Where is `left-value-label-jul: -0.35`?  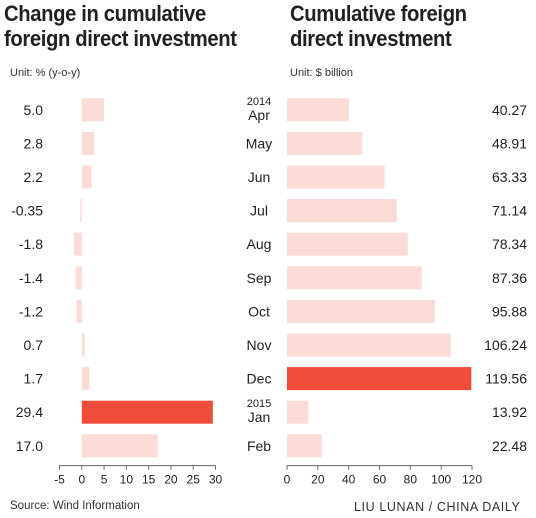 left-value-label-jul: -0.35 is located at coordinates (27, 211).